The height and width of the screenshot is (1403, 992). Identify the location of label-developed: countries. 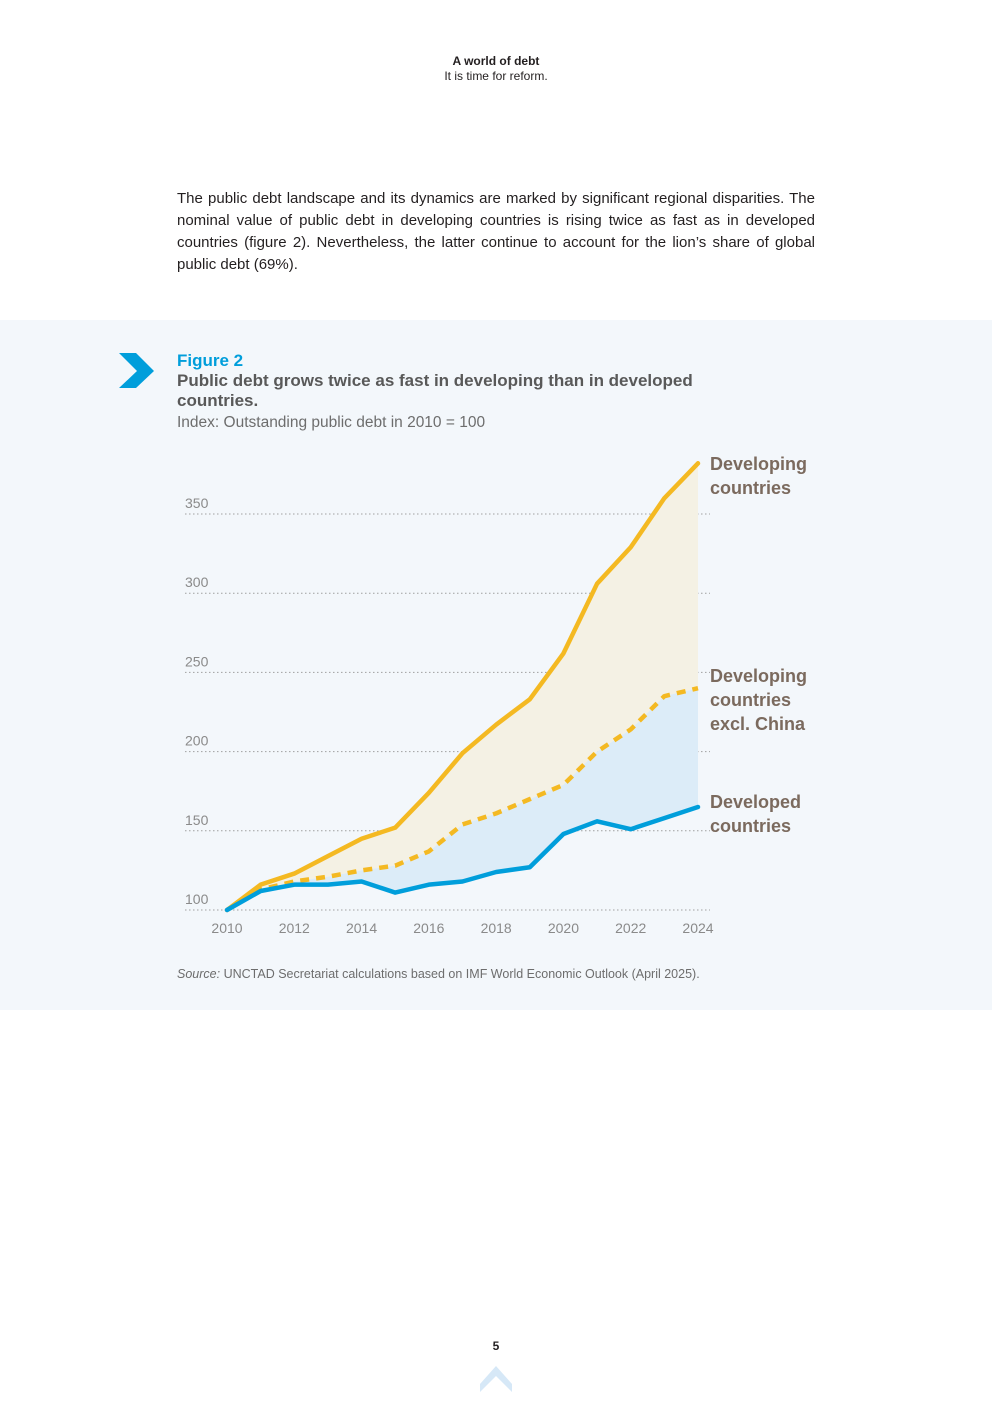
(750, 826).